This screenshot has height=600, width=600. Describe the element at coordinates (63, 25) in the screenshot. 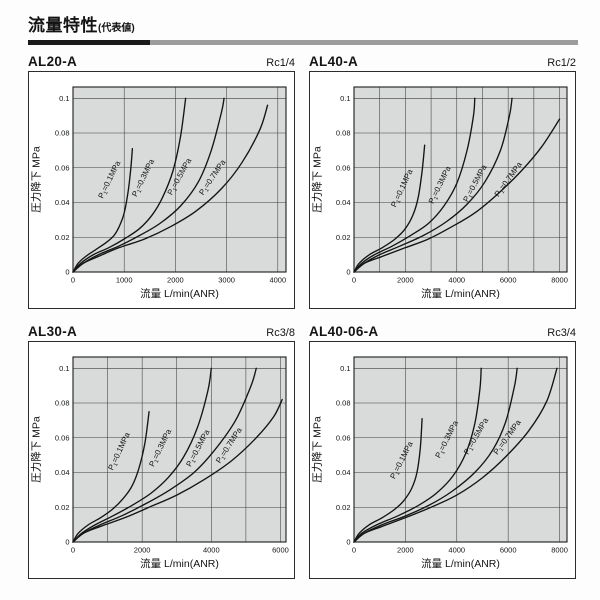

I see `page-title: 流量特性` at that location.